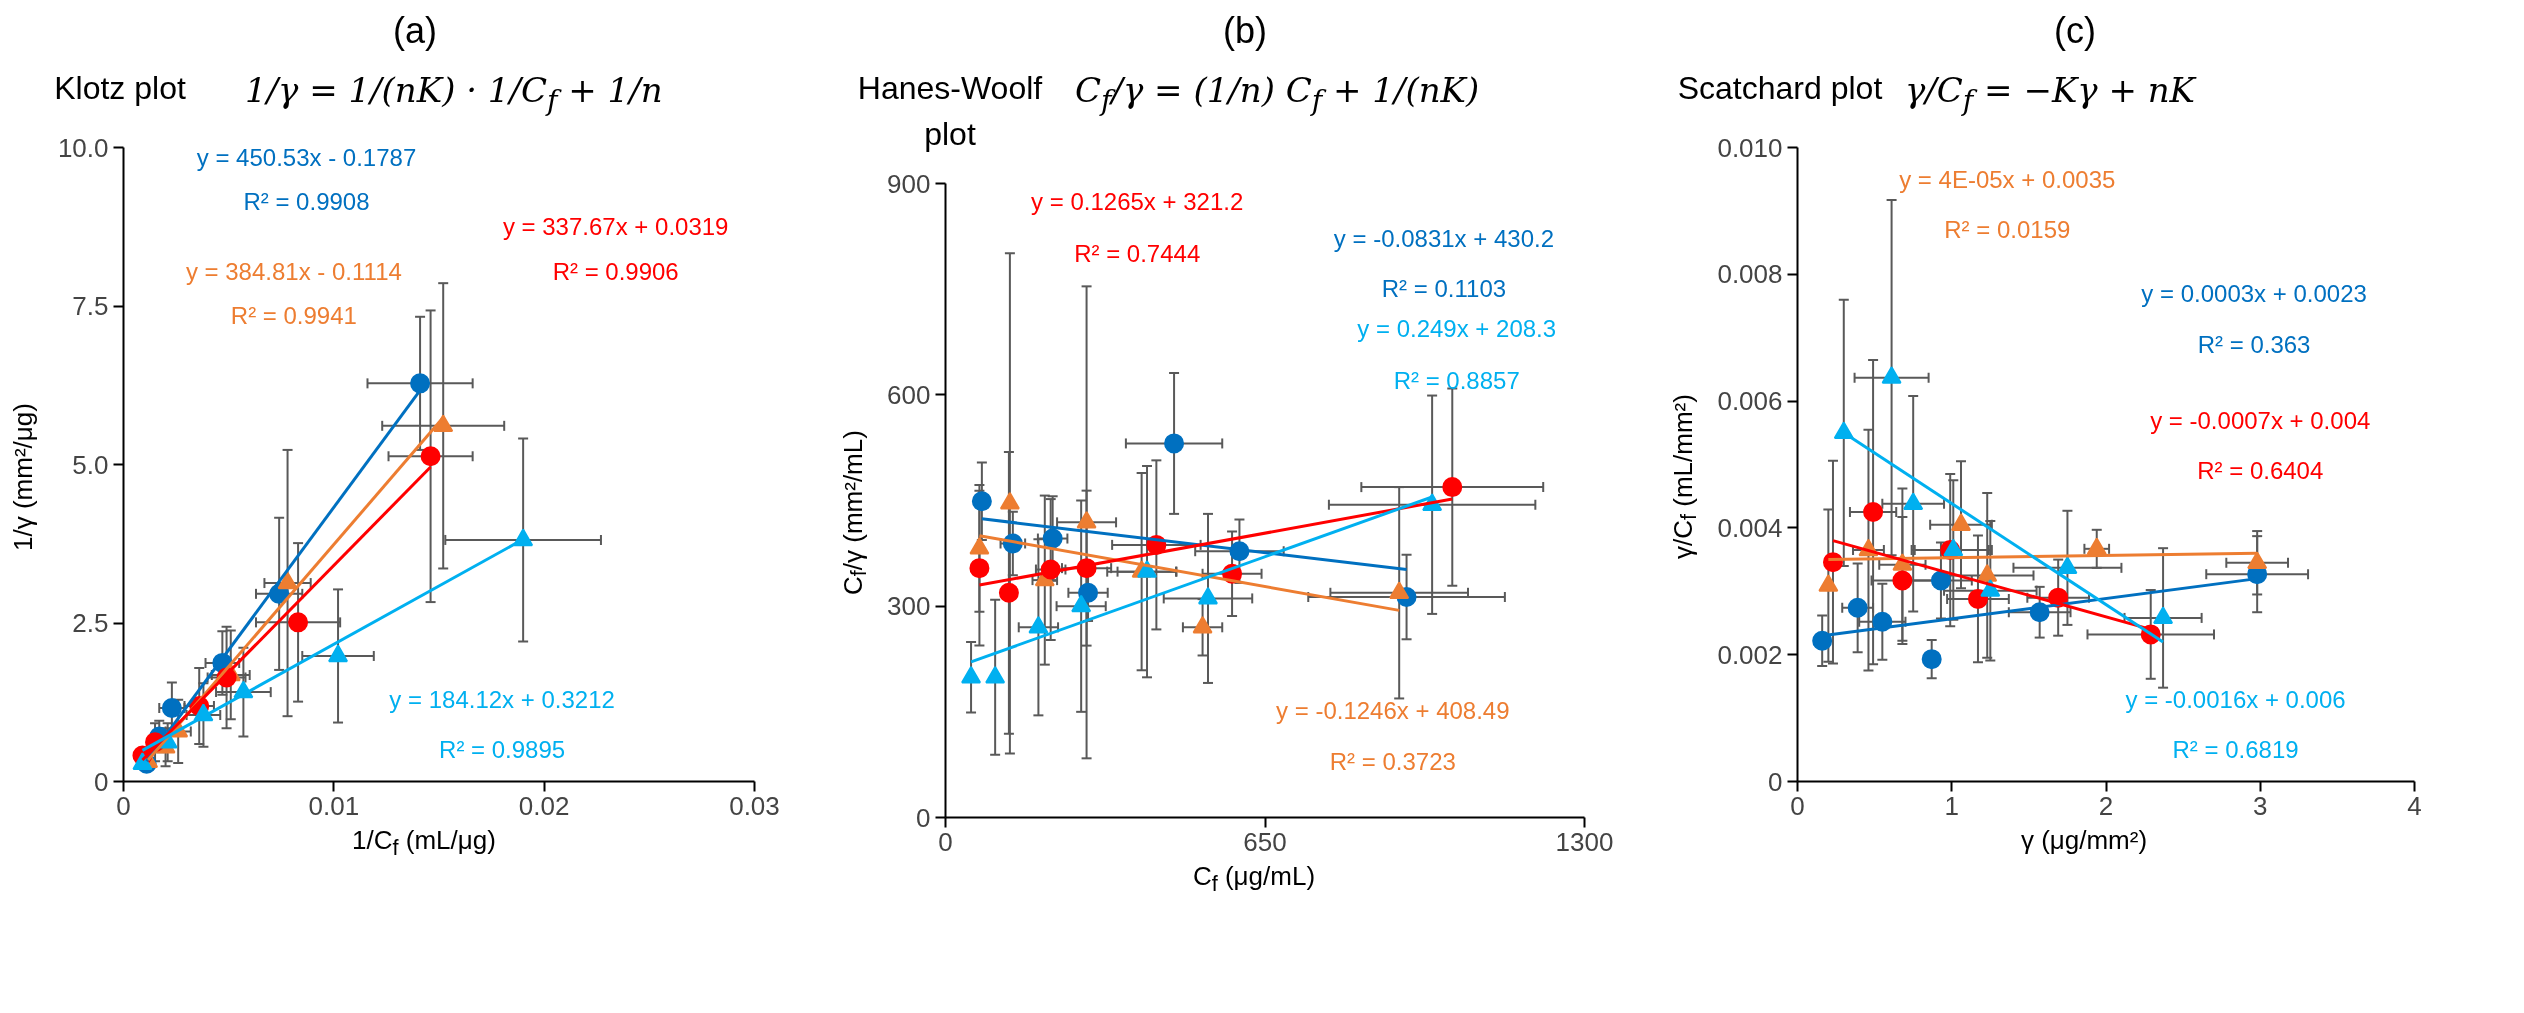  I want to click on y-tick-label: 5.0, so click(90, 464).